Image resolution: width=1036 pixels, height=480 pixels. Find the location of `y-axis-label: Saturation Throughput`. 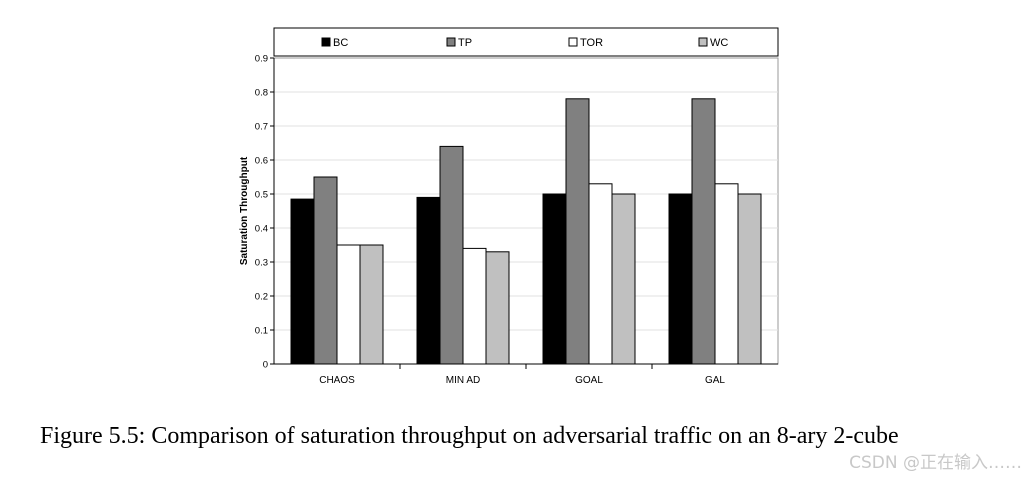

y-axis-label: Saturation Throughput is located at coordinates (244, 210).